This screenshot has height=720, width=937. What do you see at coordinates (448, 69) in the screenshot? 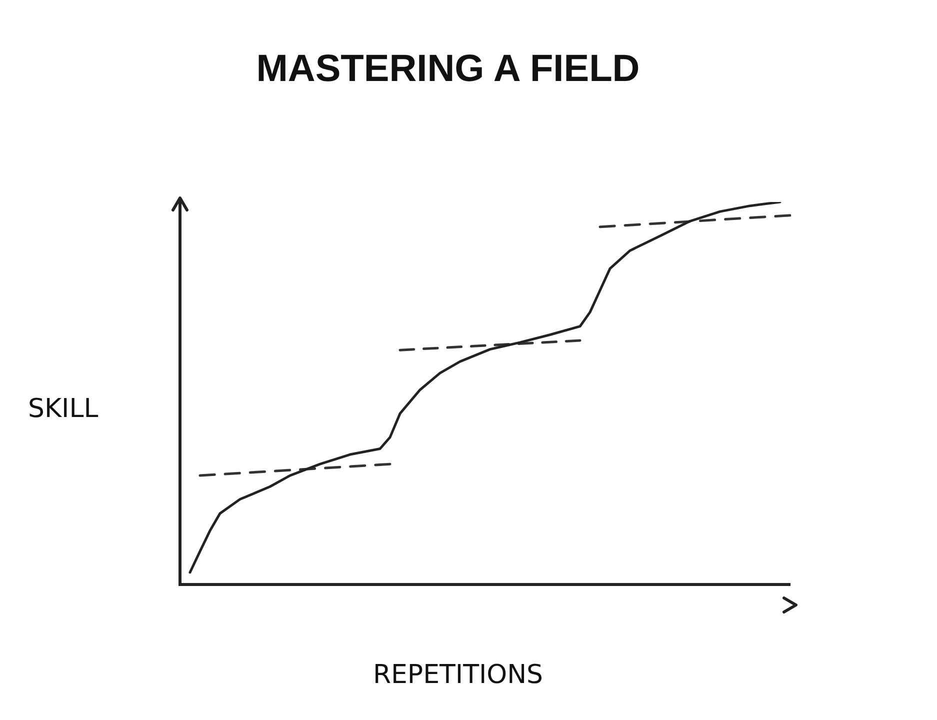
I see `chart-title: MASTERING A FIELD` at bounding box center [448, 69].